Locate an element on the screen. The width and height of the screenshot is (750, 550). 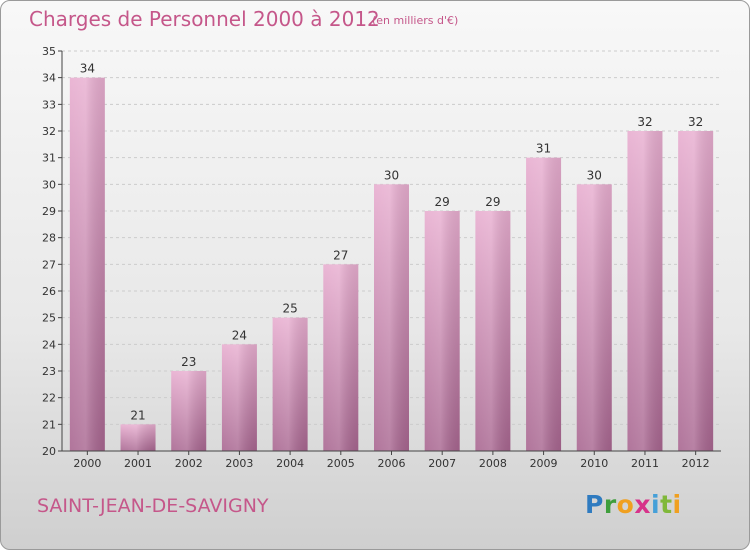
chart-title: Charges de Personnel 2000 à 2012 is located at coordinates (204, 19).